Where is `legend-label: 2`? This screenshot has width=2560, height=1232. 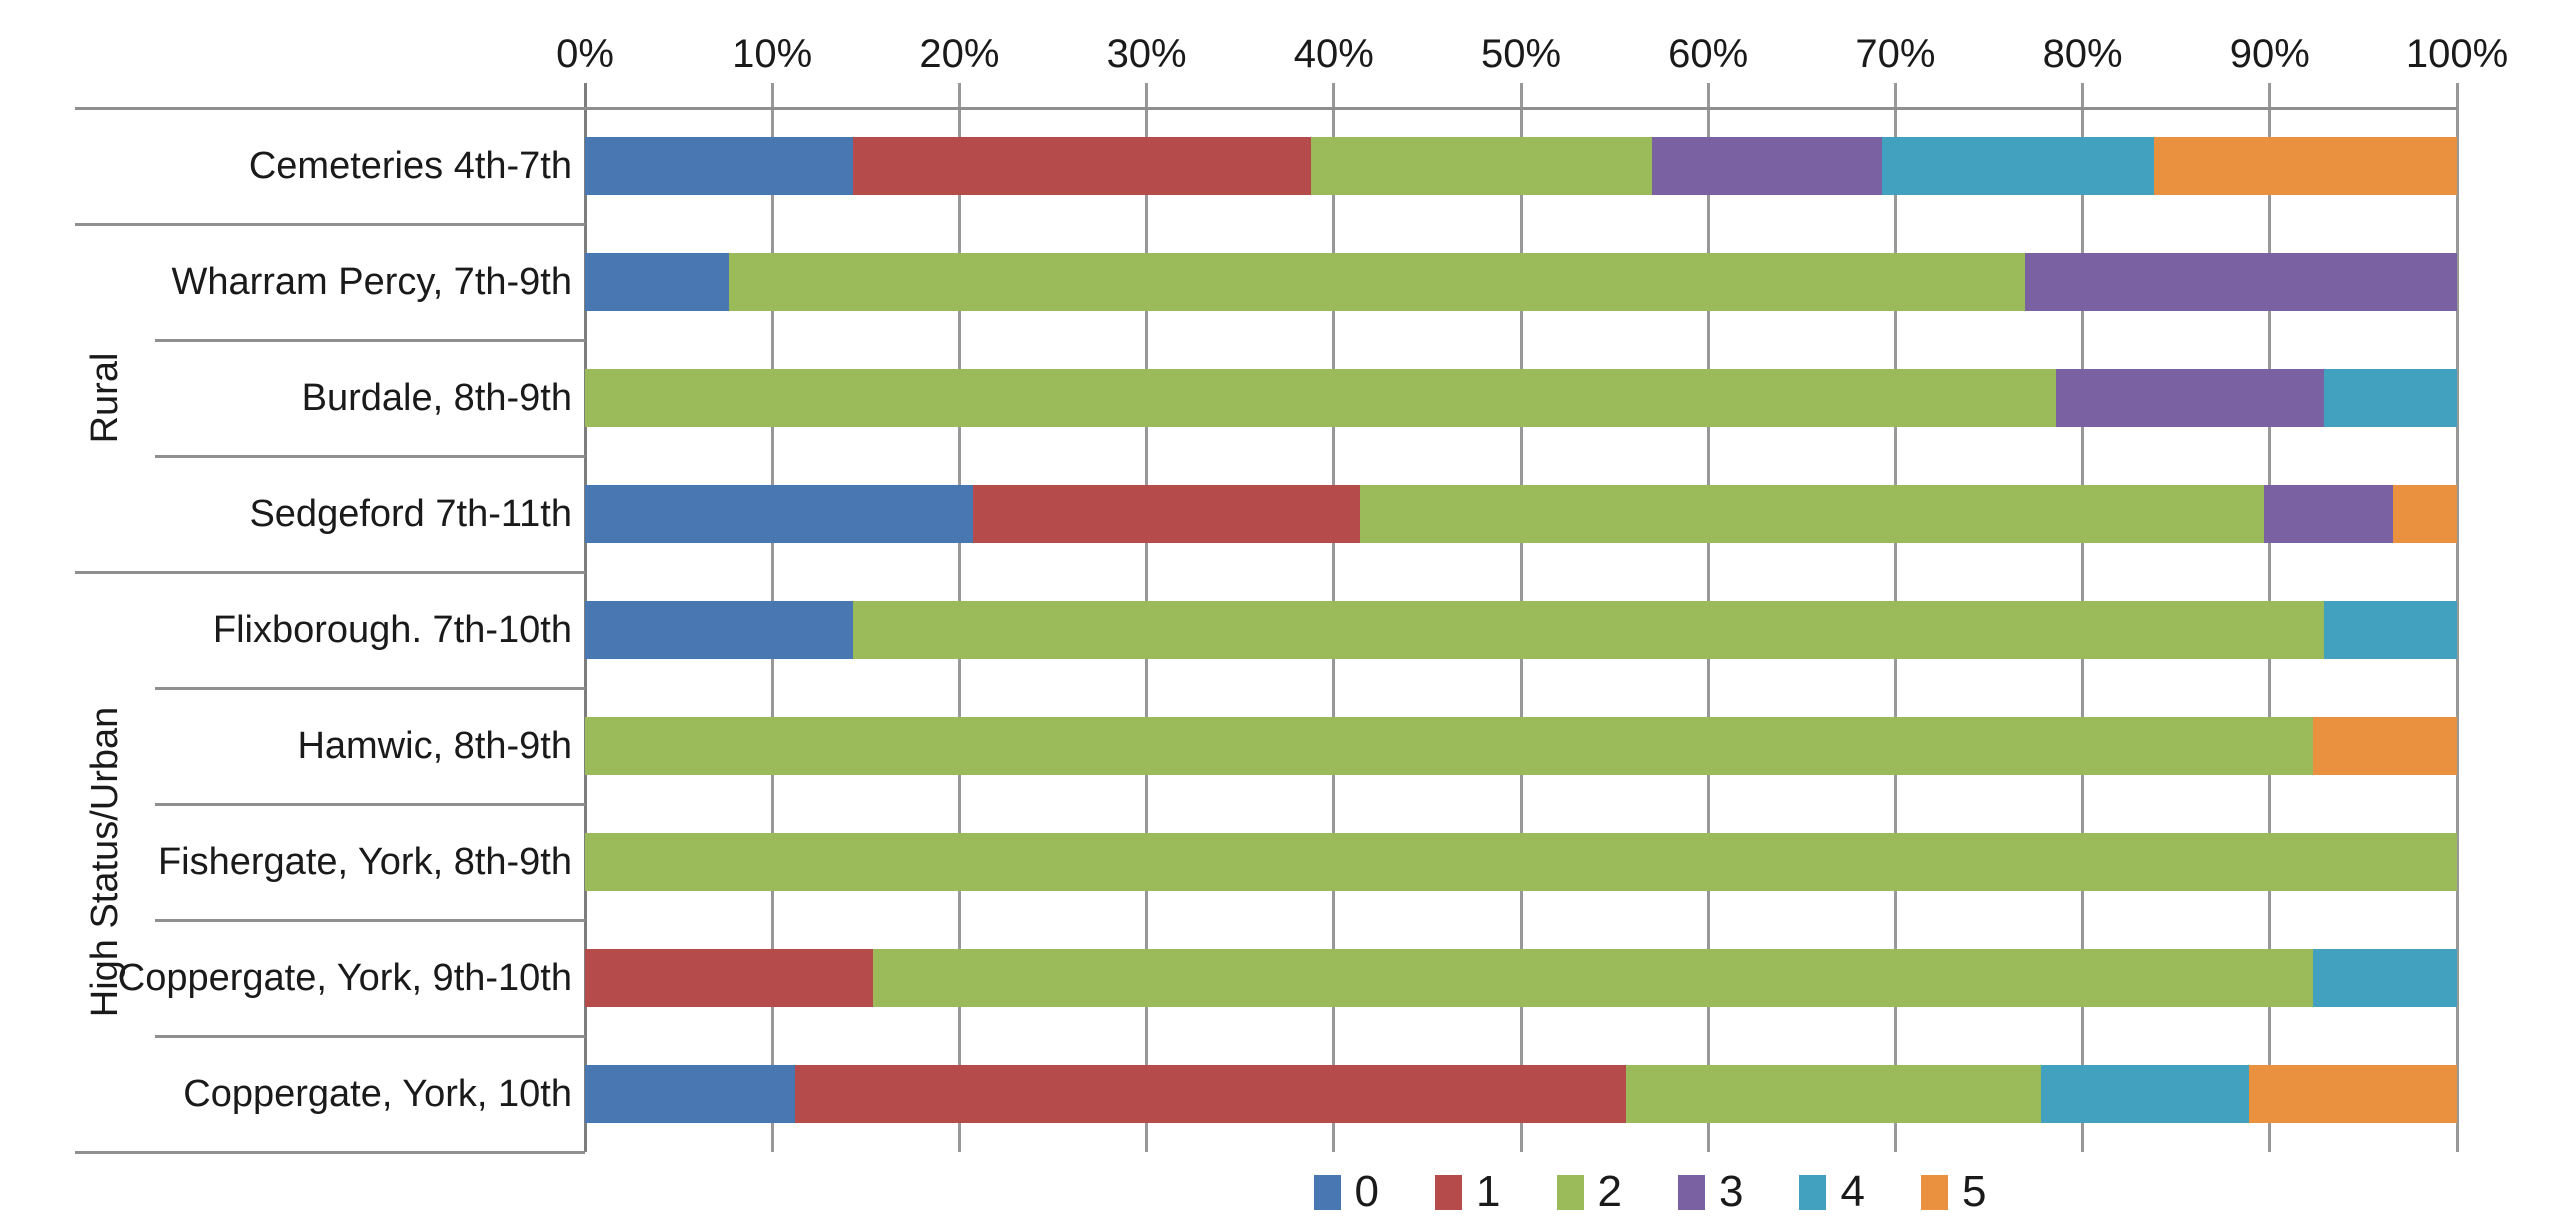 legend-label: 2 is located at coordinates (1609, 1191).